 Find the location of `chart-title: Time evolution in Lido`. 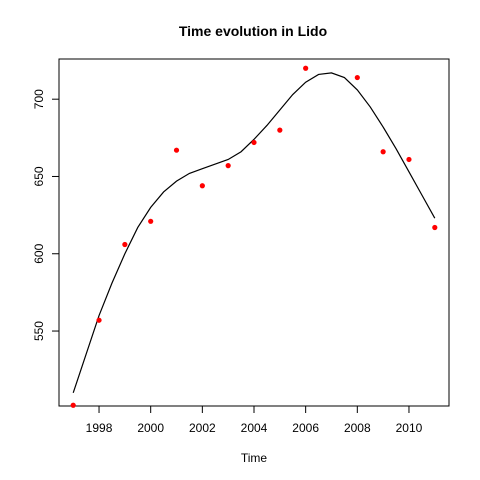

chart-title: Time evolution in Lido is located at coordinates (253, 31).